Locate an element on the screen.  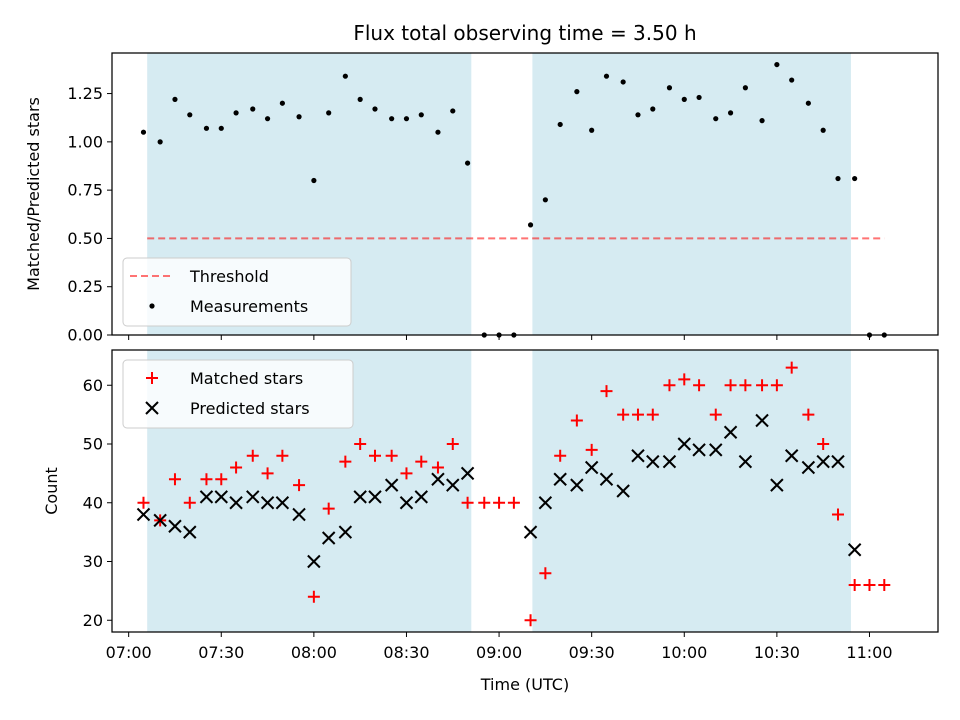
count-legend: Matched stars Predicted stars is located at coordinates (238, 394).